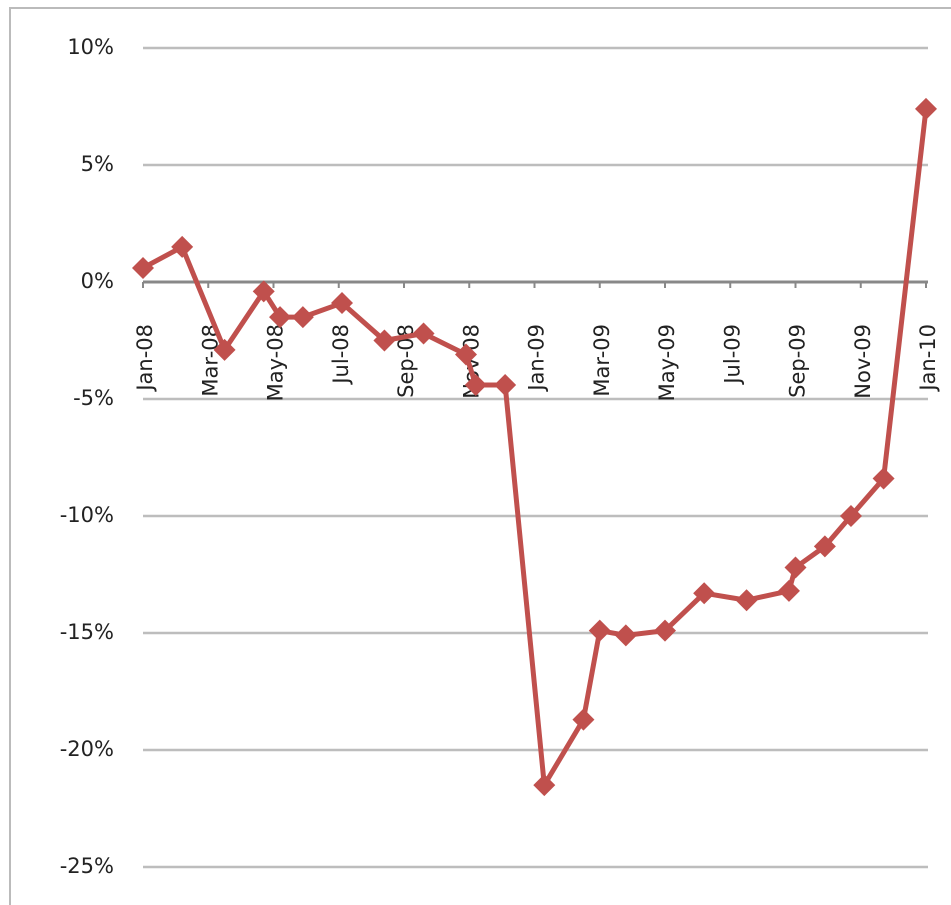  Describe the element at coordinates (732, 355) in the screenshot. I see `x-tick-label: Jul-09` at that location.